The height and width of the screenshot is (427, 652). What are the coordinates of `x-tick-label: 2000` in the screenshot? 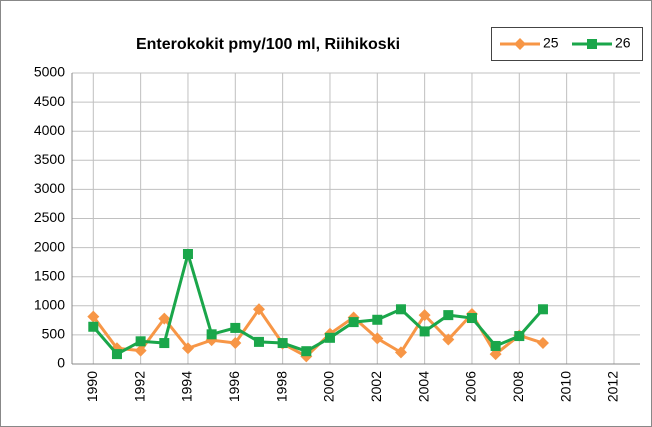 It's located at (329, 386).